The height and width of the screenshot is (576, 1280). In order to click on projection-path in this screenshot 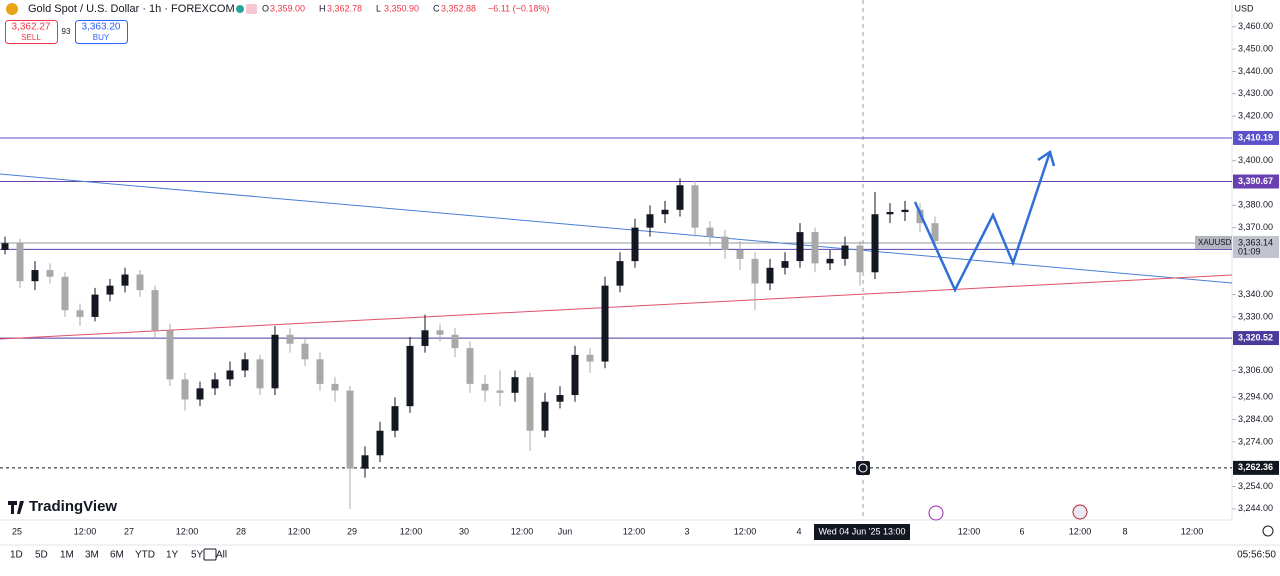, I will do `click(982, 222)`.